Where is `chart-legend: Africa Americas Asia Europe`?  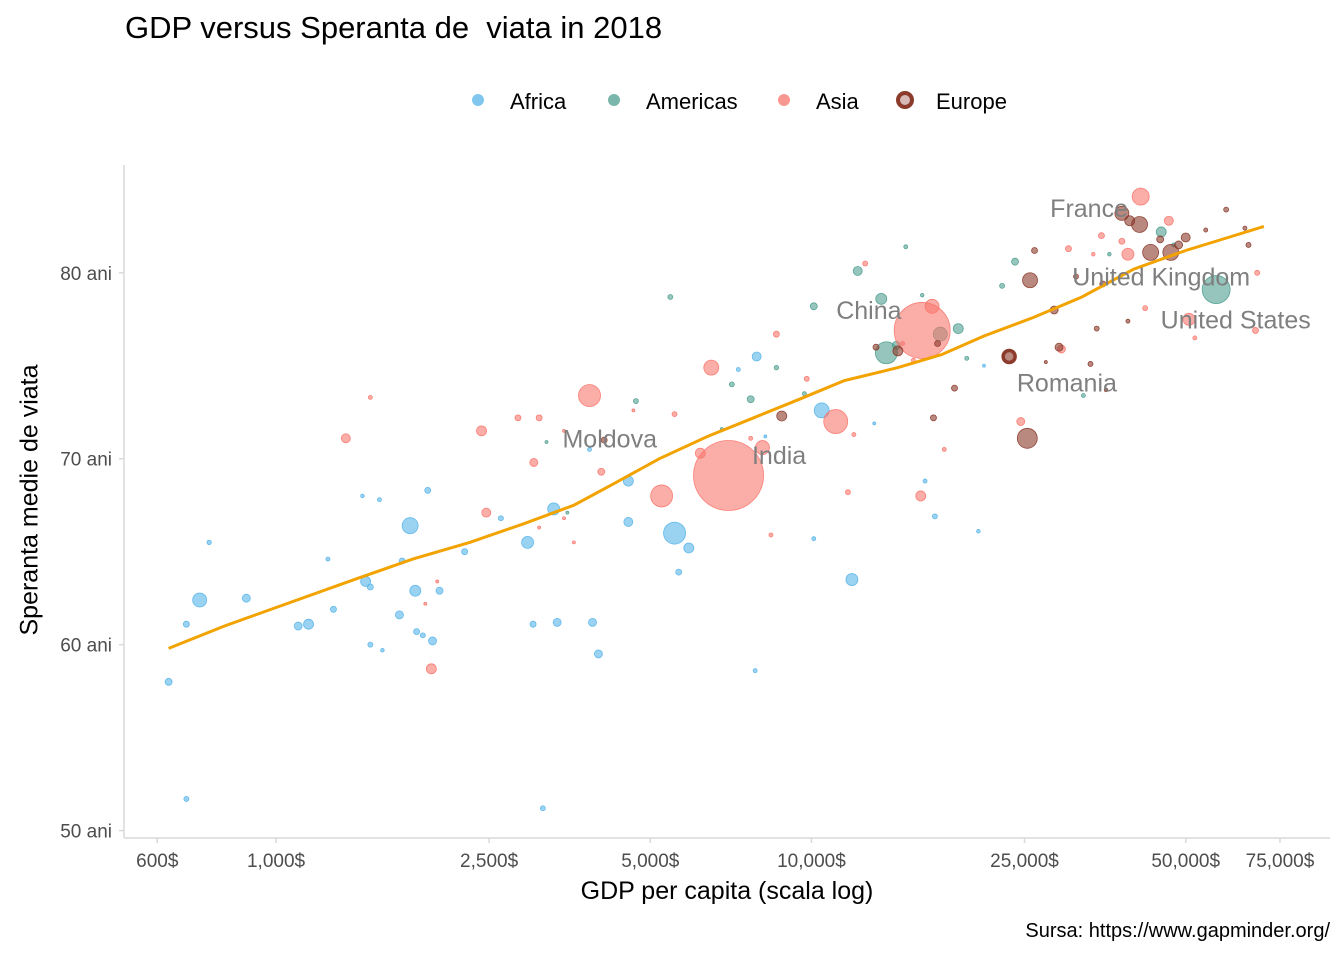 chart-legend: Africa Americas Asia Europe is located at coordinates (672, 102).